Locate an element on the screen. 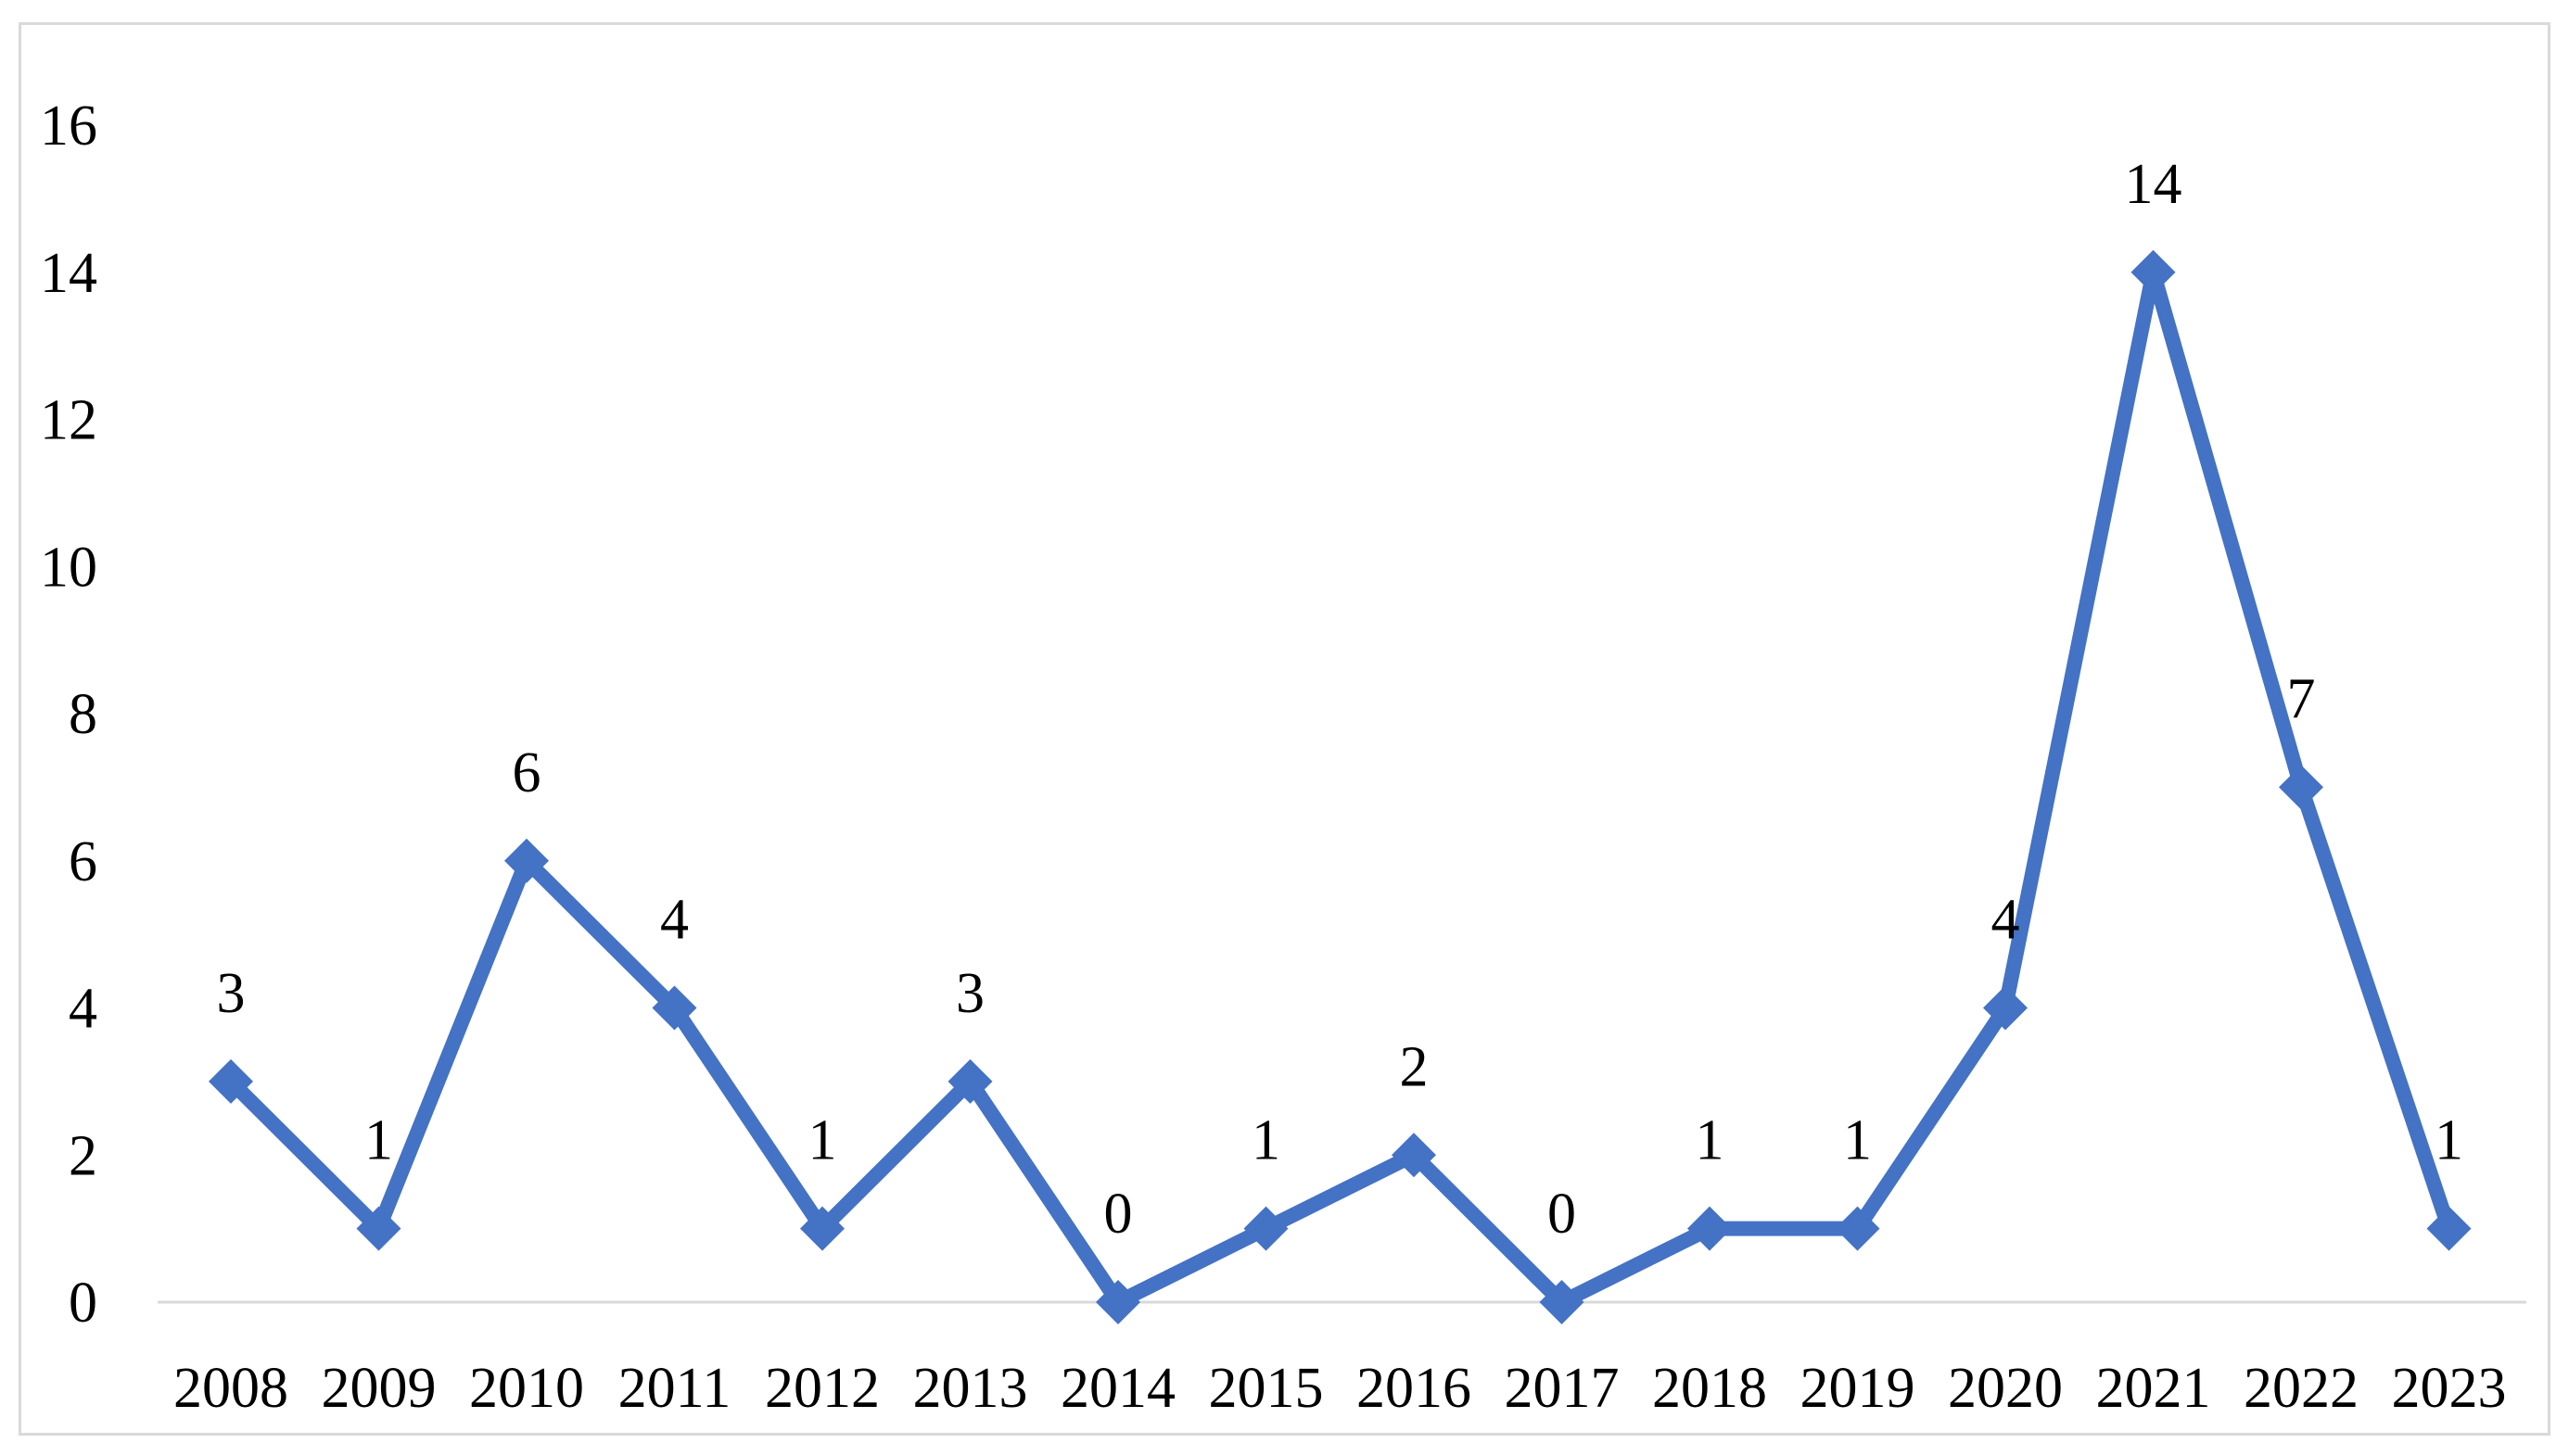 This screenshot has height=1456, width=2569. y-tick-label: 0 is located at coordinates (83, 1303).